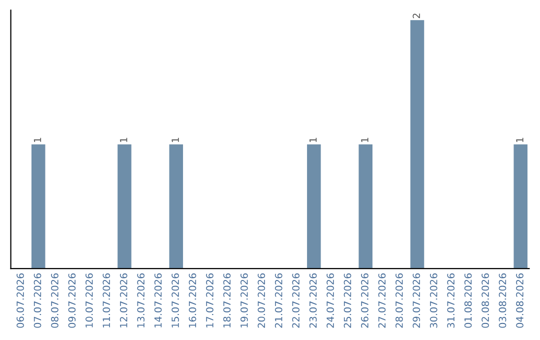  What do you see at coordinates (485, 300) in the screenshot?
I see `x-tick-label: 02.08.2026` at bounding box center [485, 300].